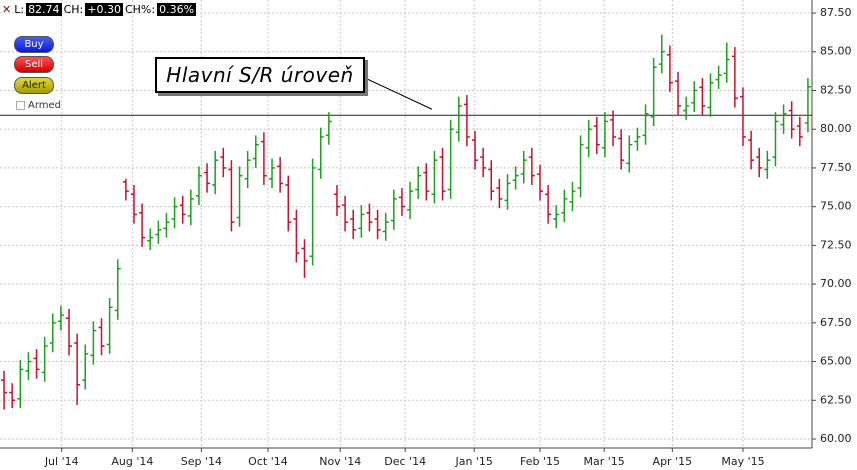 The image size is (857, 470). Describe the element at coordinates (836, 206) in the screenshot. I see `y-tick-label: 75.00` at that location.